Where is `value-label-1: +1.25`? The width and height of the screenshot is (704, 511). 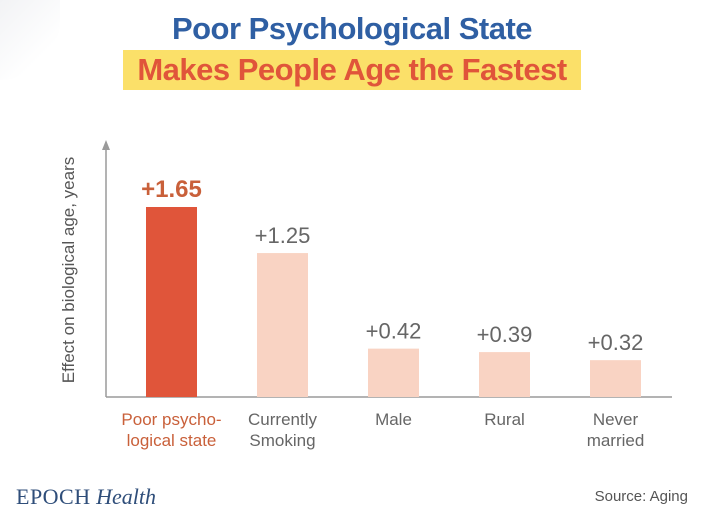 value-label-1: +1.25 is located at coordinates (283, 235).